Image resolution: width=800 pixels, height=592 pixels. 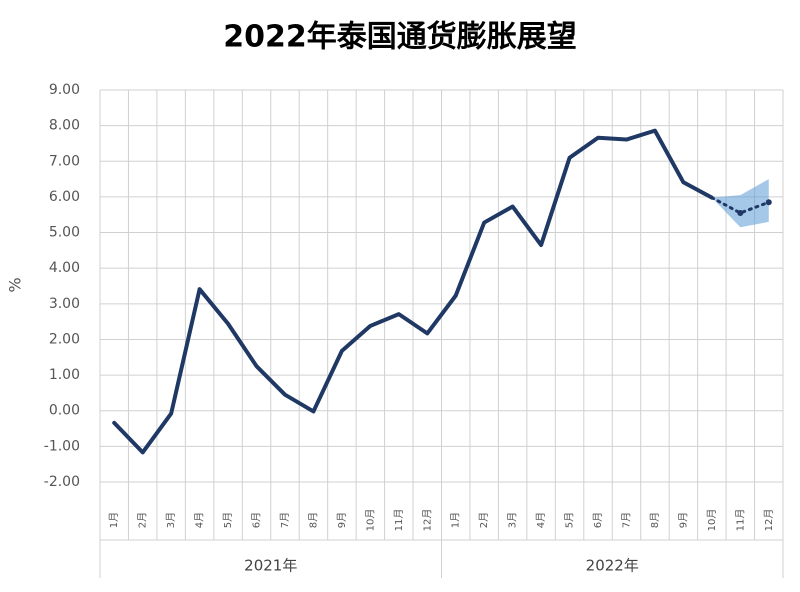 I want to click on y-tick-label: 6.00, so click(x=64, y=197).